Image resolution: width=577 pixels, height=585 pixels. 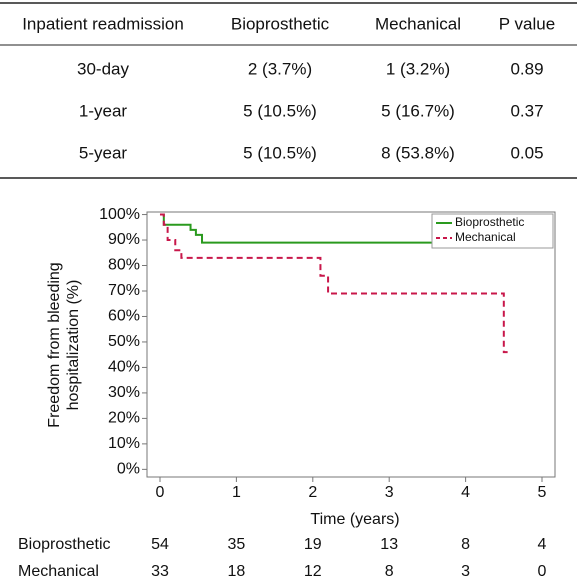 What do you see at coordinates (124, 418) in the screenshot?
I see `y-tick-label: 20%` at bounding box center [124, 418].